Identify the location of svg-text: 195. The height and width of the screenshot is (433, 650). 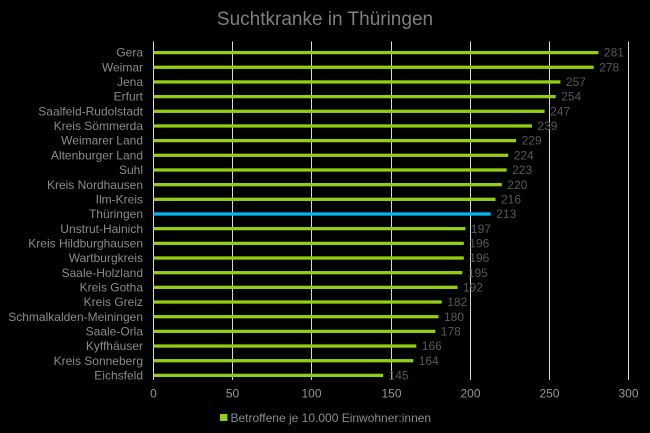
(478, 273).